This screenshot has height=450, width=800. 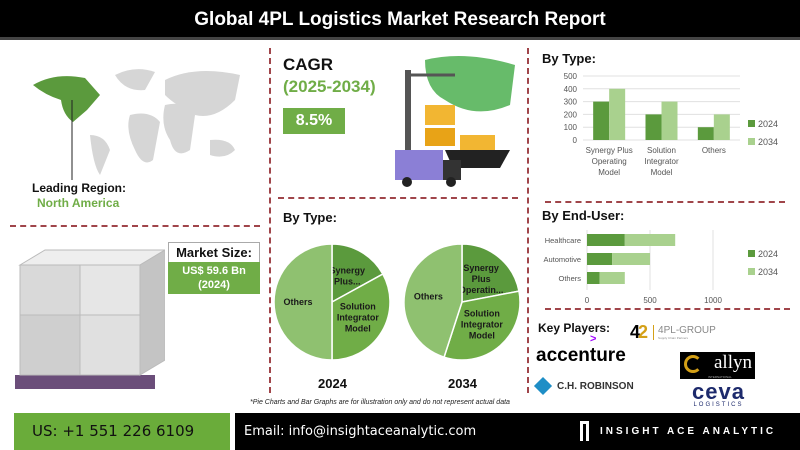 What do you see at coordinates (79, 188) in the screenshot?
I see `leading-region-label: Leading Region:` at bounding box center [79, 188].